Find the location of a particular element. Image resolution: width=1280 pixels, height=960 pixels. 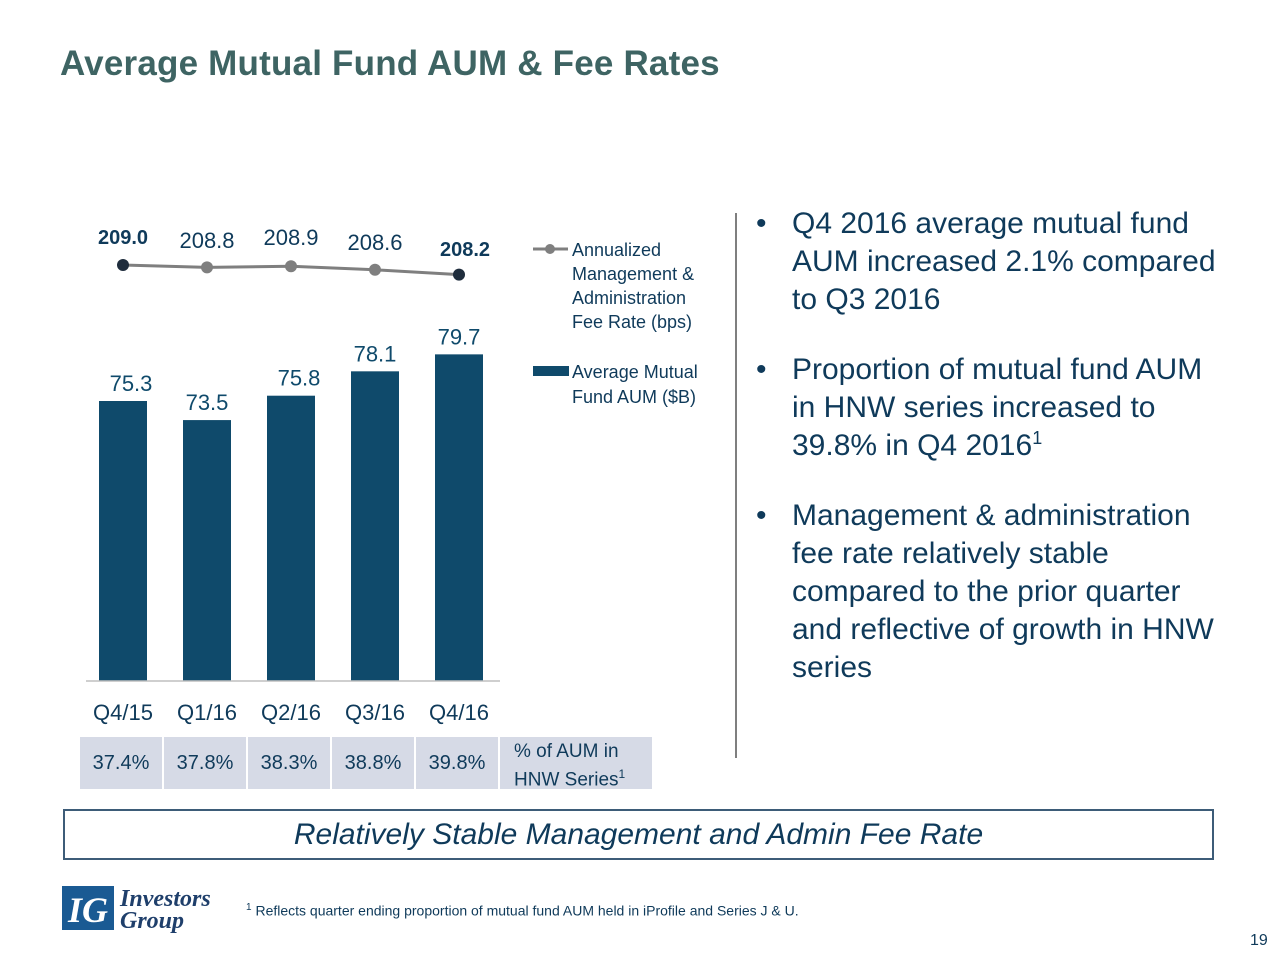

hnw-row-label: % of AUM in HNW Series1 is located at coordinates (576, 764).